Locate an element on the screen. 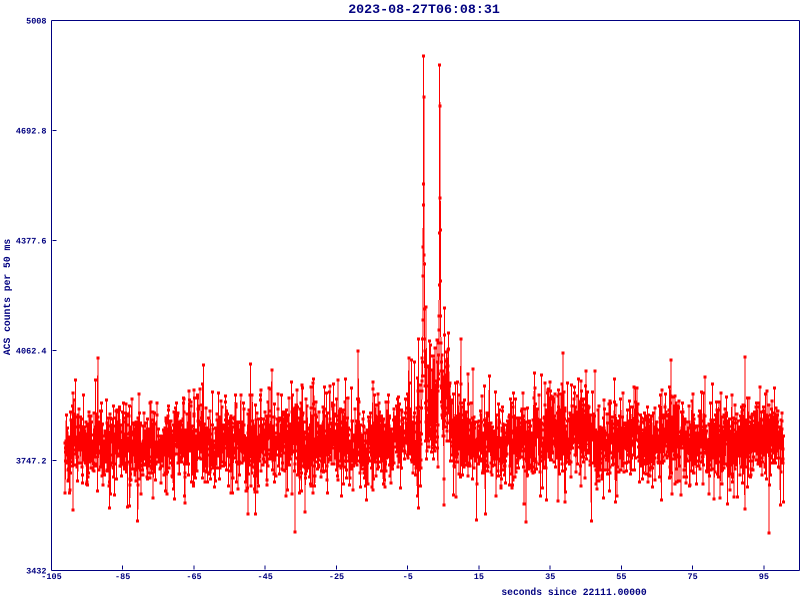 This screenshot has height=600, width=800. svg-text: 55 is located at coordinates (621, 577).